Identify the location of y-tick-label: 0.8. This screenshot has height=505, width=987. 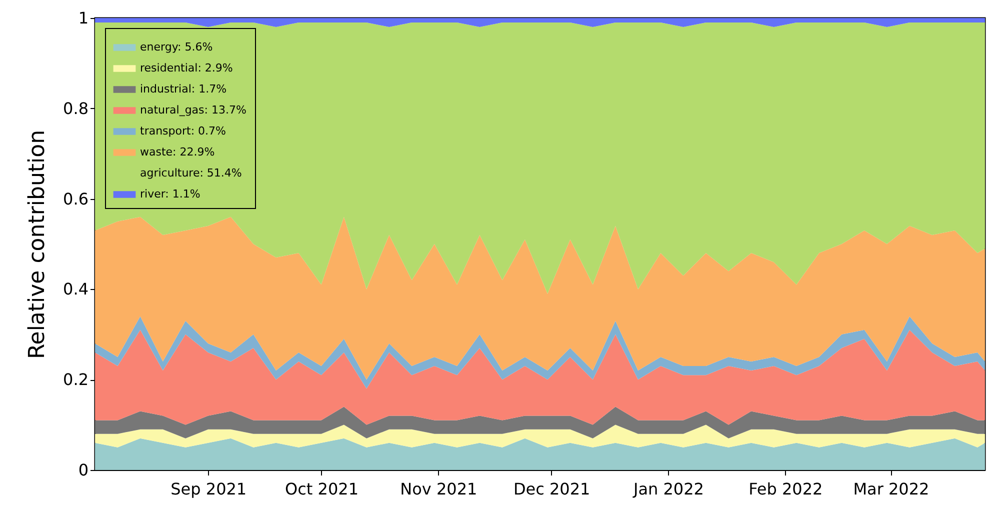
(75, 108).